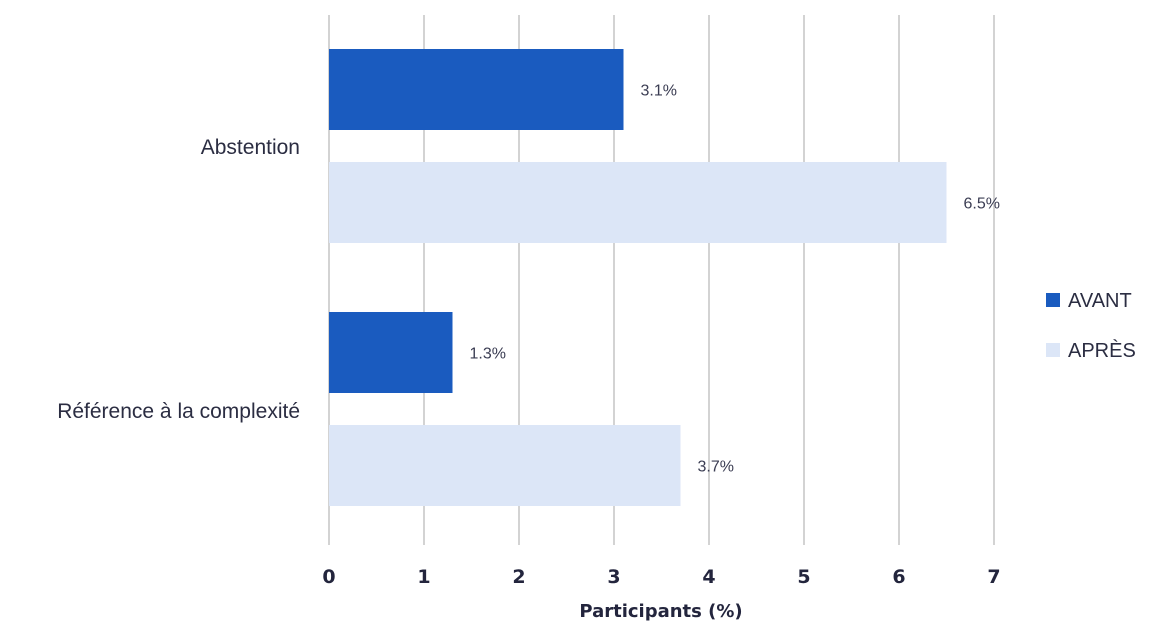 Image resolution: width=1151 pixels, height=625 pixels. I want to click on category-labels: Abstention Référence à la complexité, so click(178, 279).